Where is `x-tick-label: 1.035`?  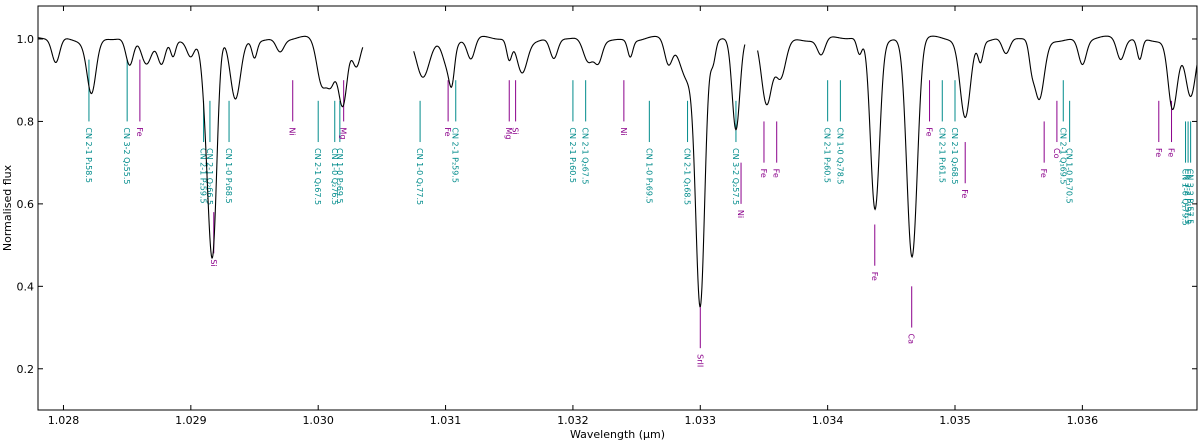
x-tick-label: 1.035 is located at coordinates (955, 420).